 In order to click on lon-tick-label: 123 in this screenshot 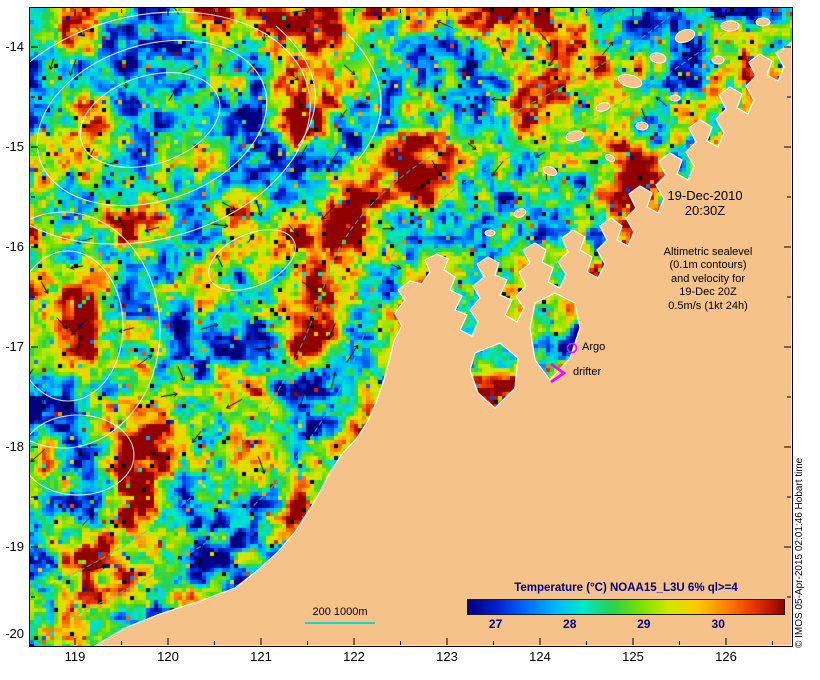, I will do `click(447, 656)`.